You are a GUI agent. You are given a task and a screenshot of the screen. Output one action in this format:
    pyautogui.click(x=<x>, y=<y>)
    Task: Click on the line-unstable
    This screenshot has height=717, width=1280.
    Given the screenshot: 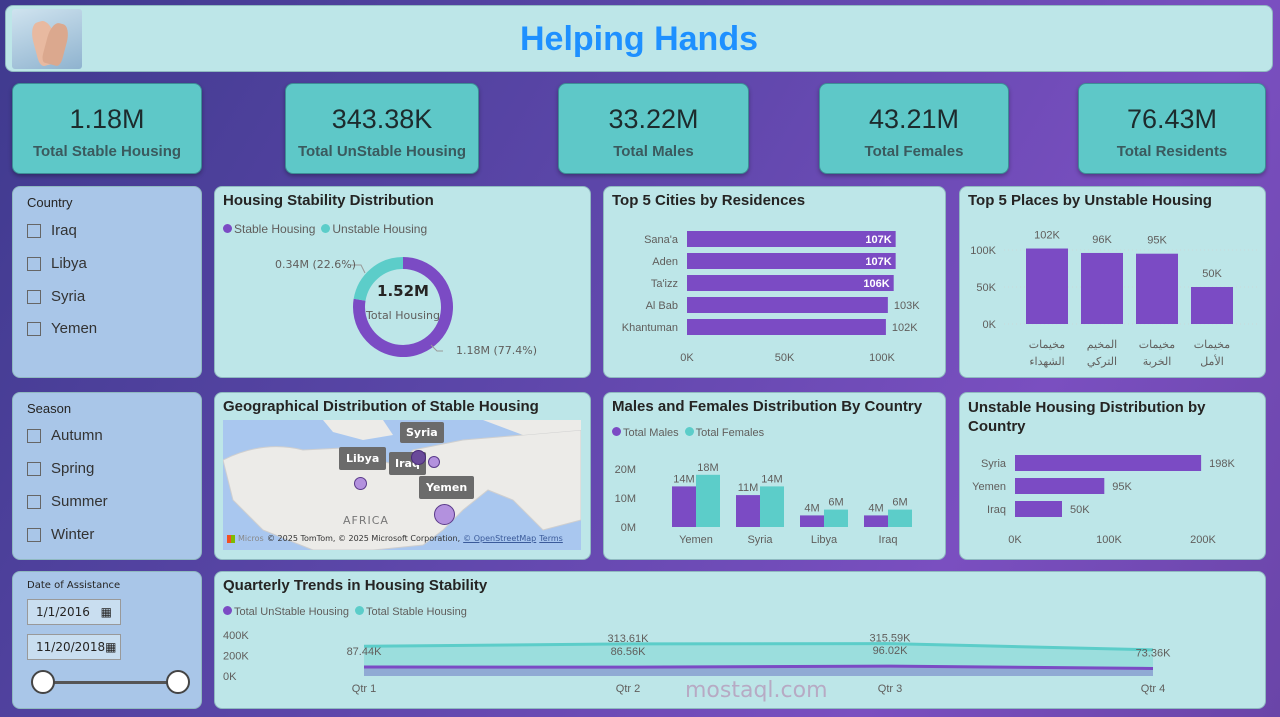 What is the action you would take?
    pyautogui.click(x=758, y=667)
    